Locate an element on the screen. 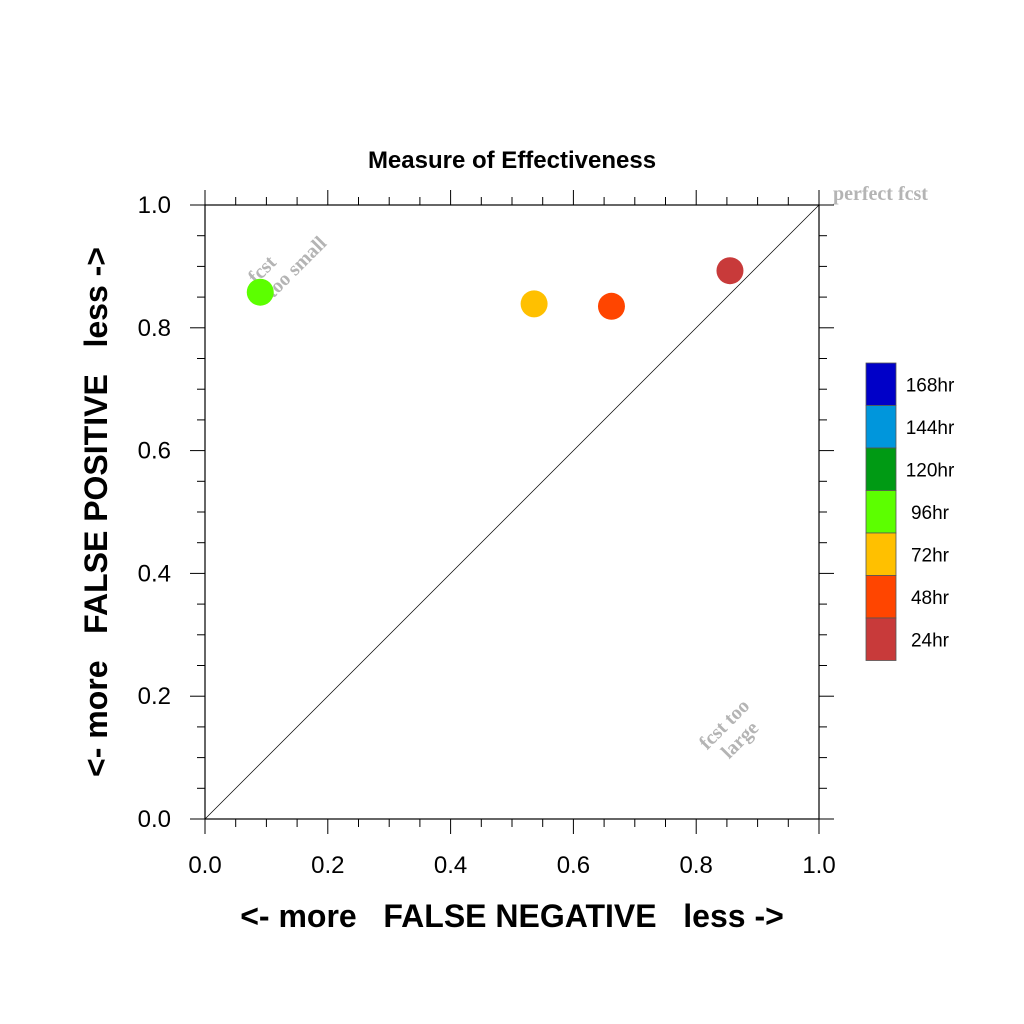  x-tick-label: 0.8 is located at coordinates (696, 865).